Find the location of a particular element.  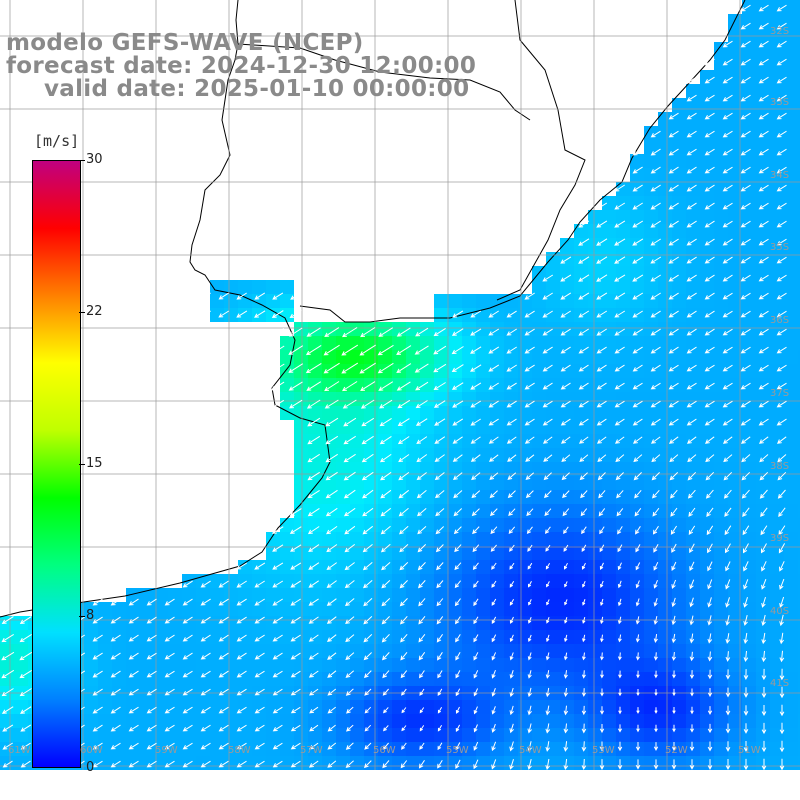

lat-label: 32S is located at coordinates (780, 31).